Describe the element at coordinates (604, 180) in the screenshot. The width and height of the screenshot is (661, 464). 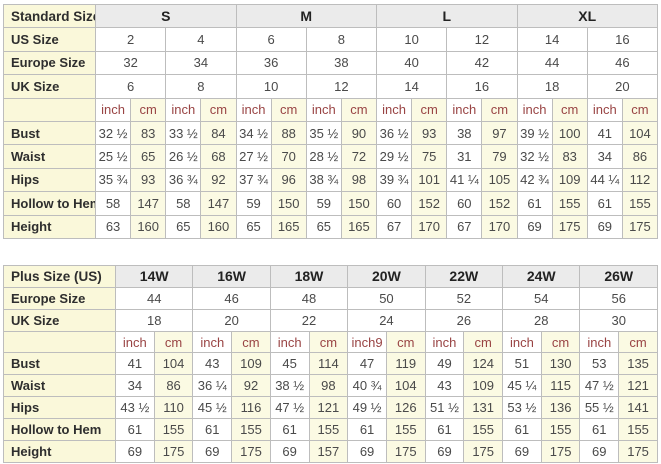
I see `measurement-cell: 44 ¼` at that location.